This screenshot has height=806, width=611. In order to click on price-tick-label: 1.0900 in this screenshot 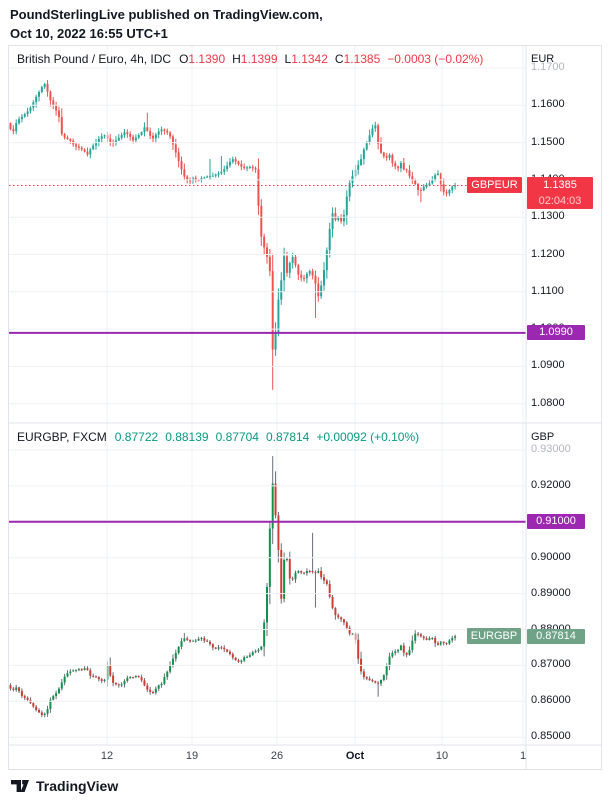, I will do `click(548, 365)`.